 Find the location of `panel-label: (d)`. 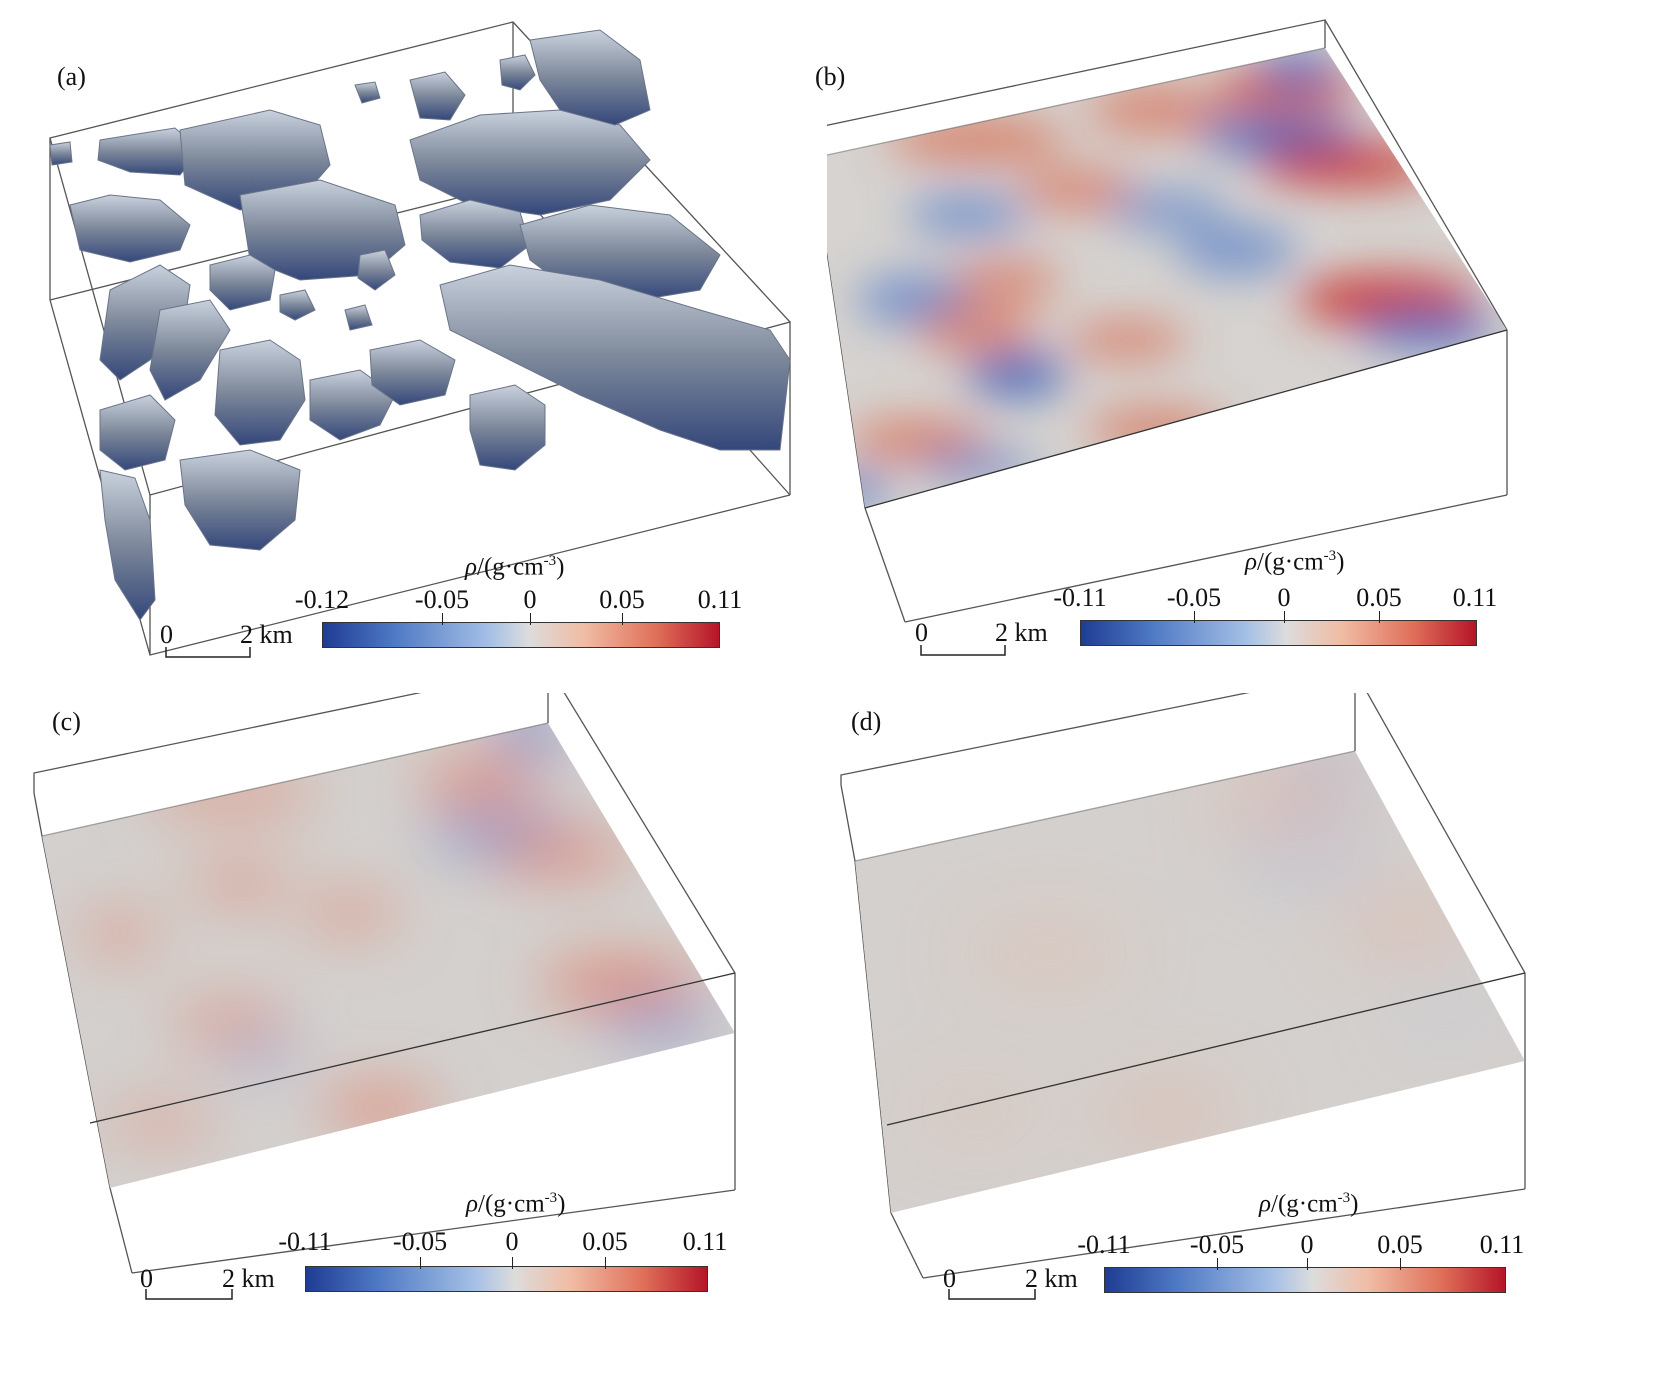

panel-label: (d) is located at coordinates (866, 721).